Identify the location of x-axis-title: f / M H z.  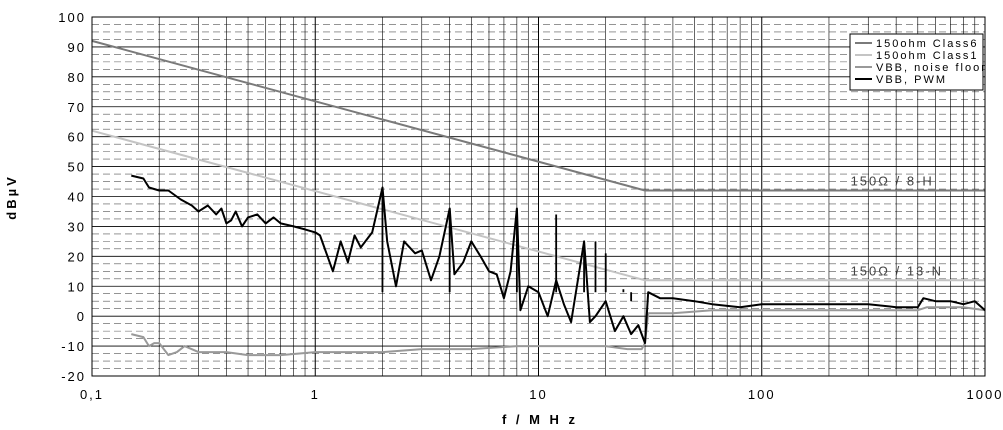
(540, 419).